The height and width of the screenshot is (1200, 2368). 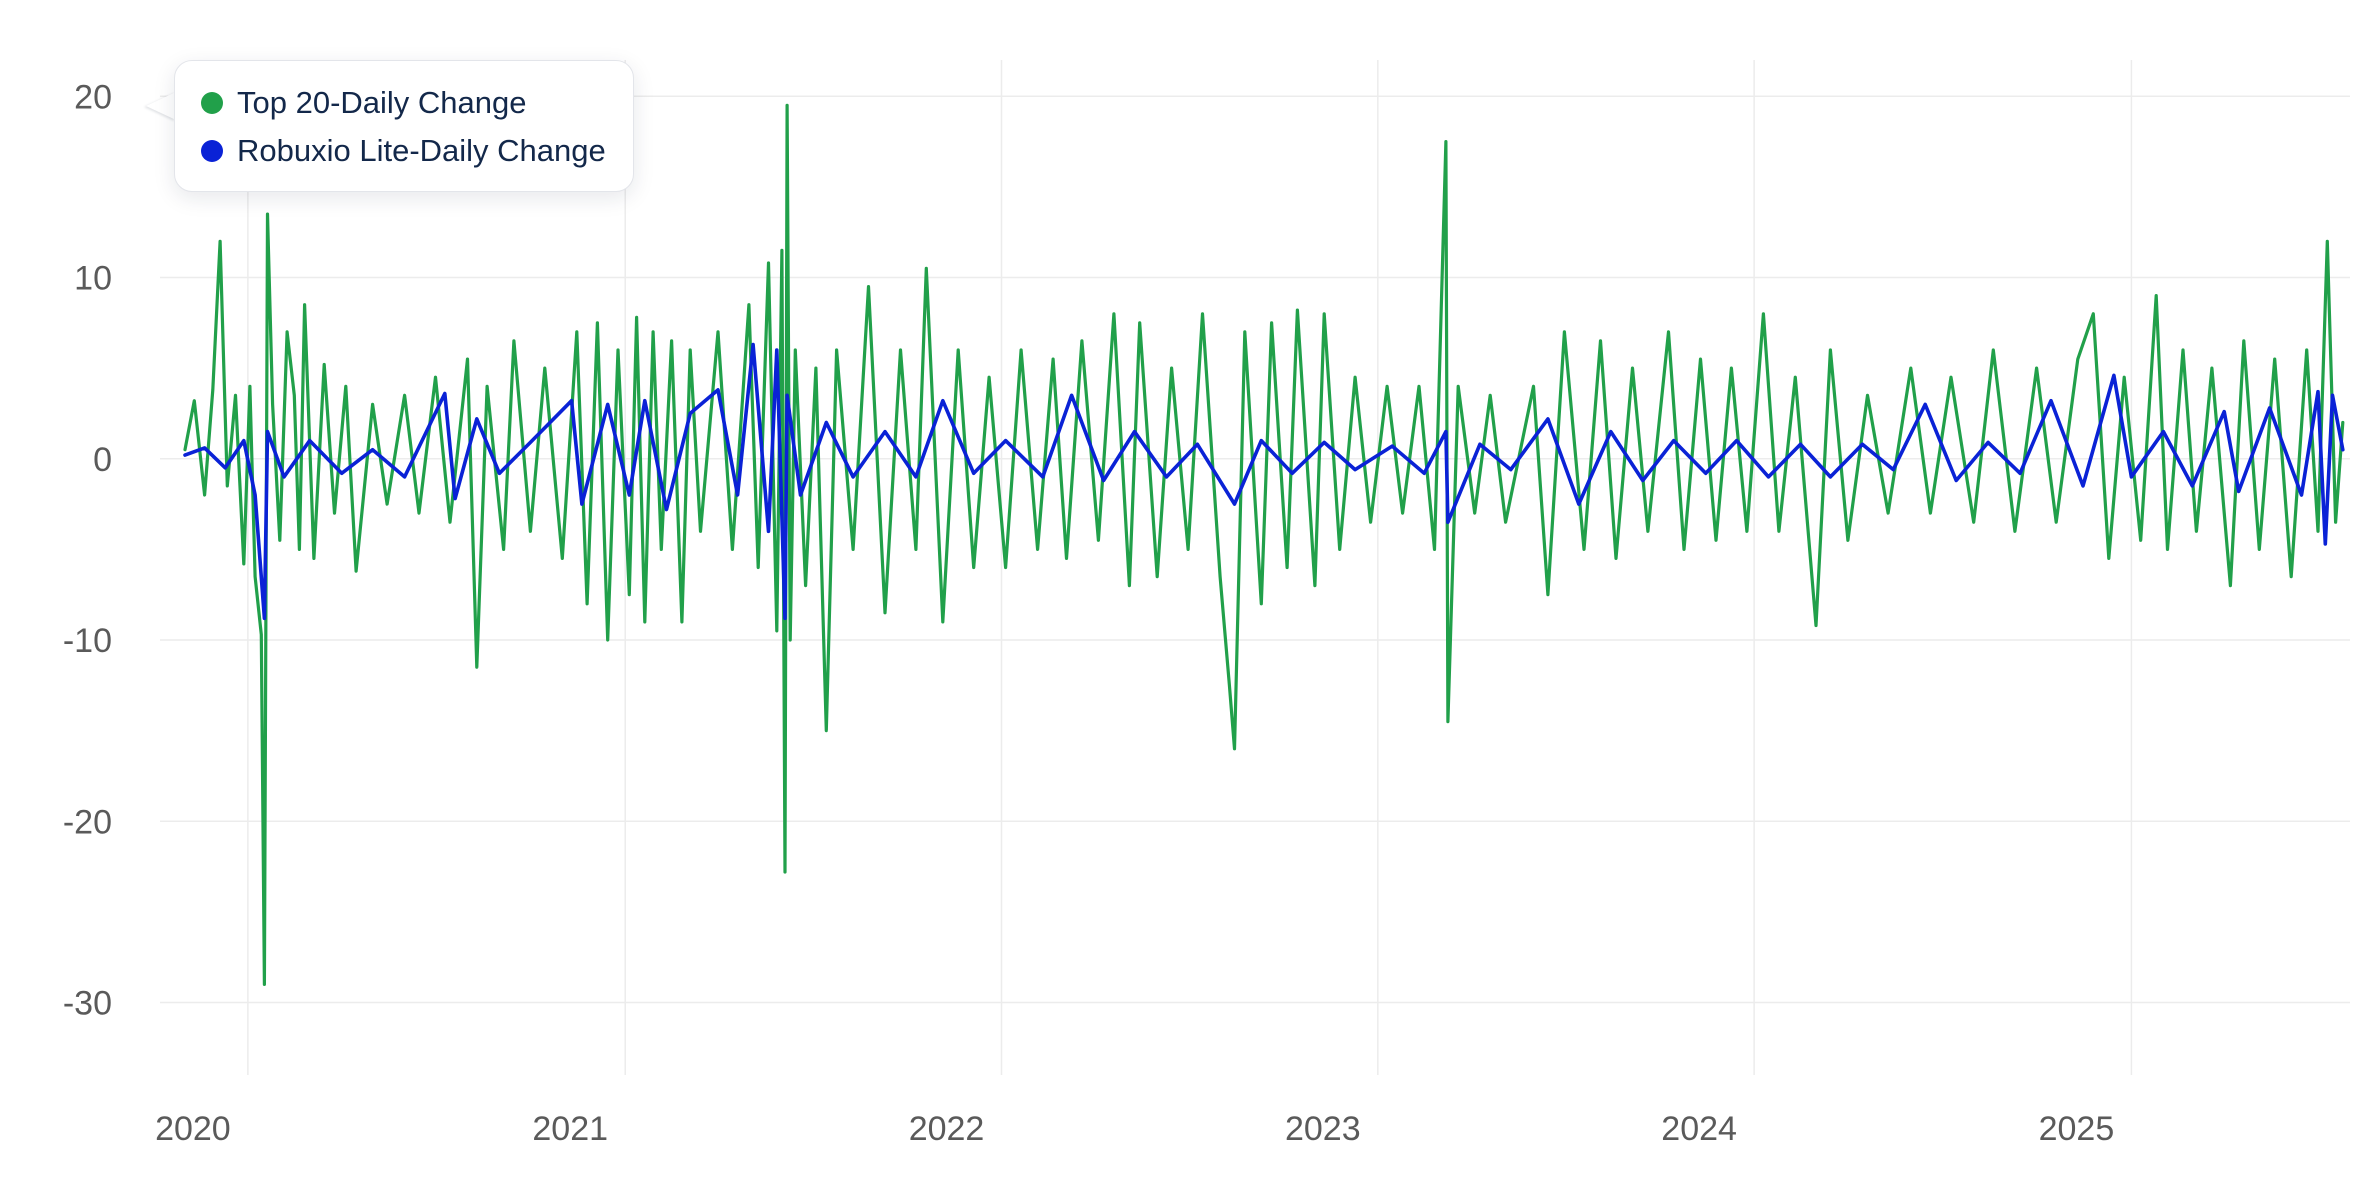 I want to click on y-tick-label: 20, so click(x=93, y=97).